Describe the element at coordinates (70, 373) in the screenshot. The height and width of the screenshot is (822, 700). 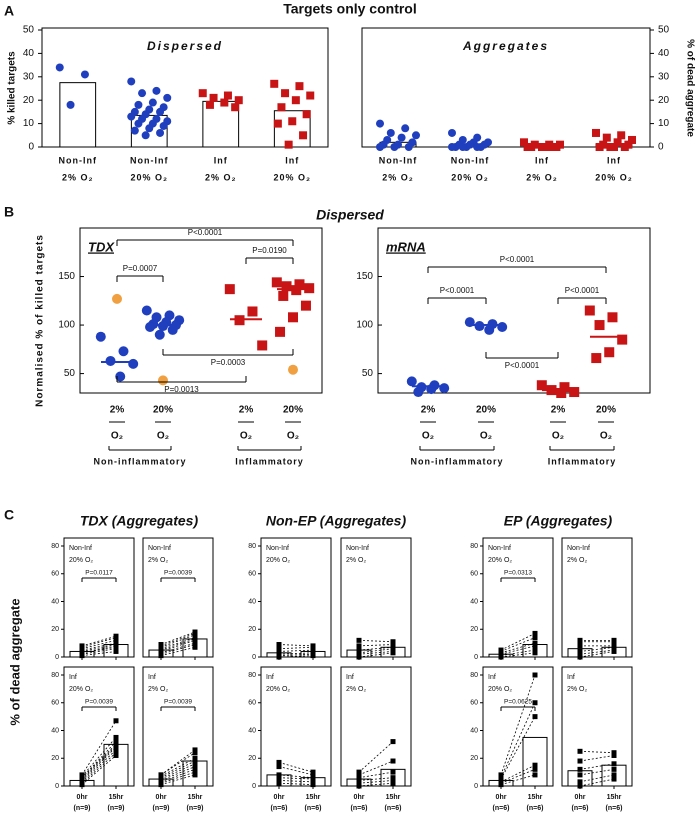
I see `y-tick-label: 50` at that location.